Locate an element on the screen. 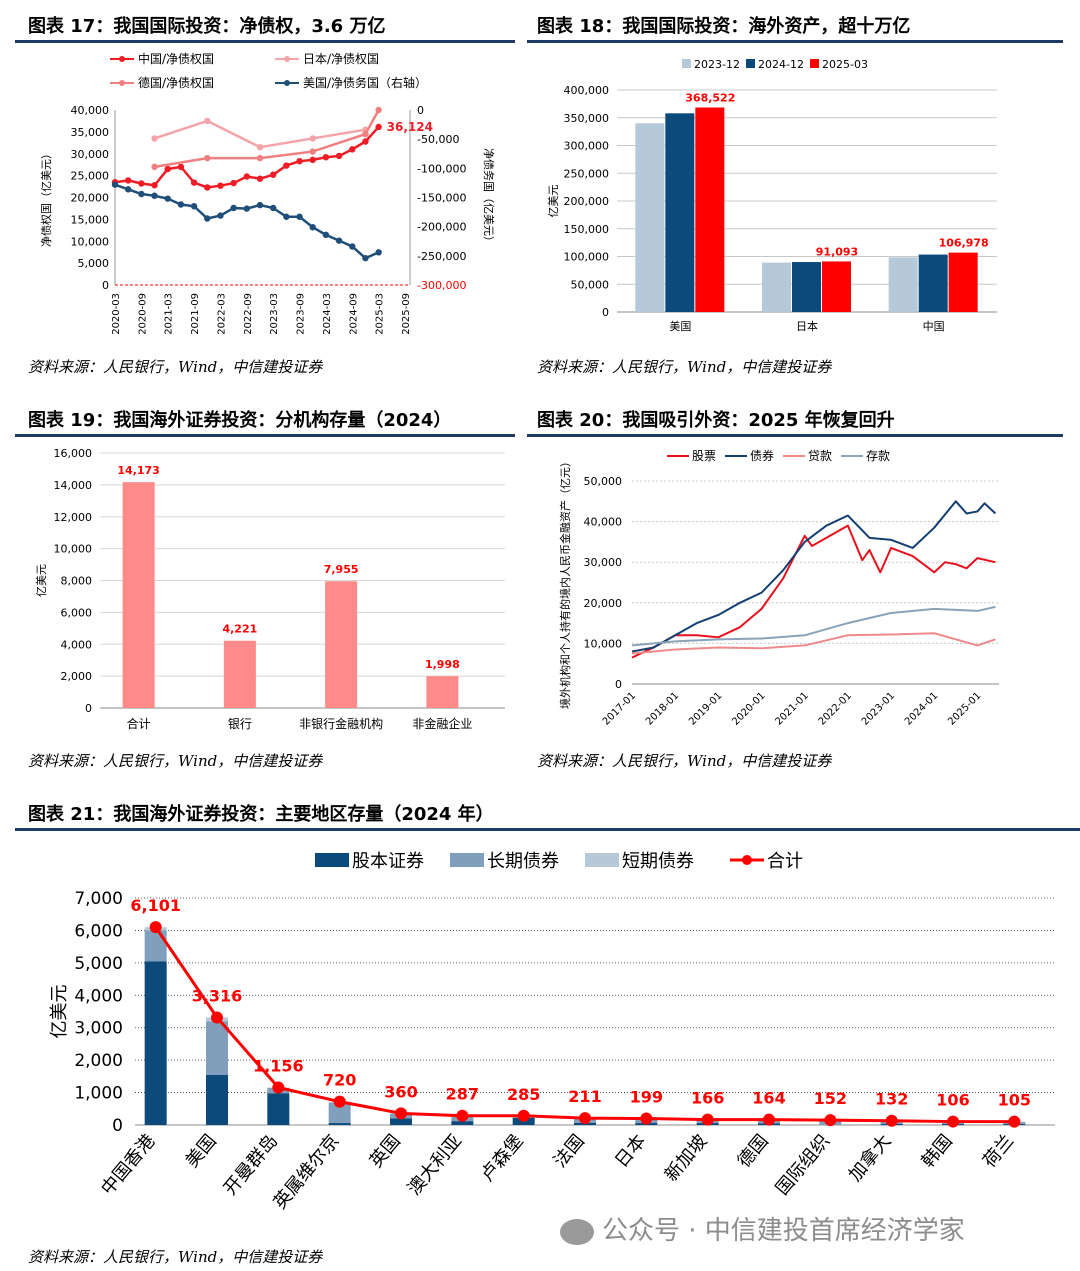 The height and width of the screenshot is (1271, 1080). total-data-label: 132 is located at coordinates (891, 1099).